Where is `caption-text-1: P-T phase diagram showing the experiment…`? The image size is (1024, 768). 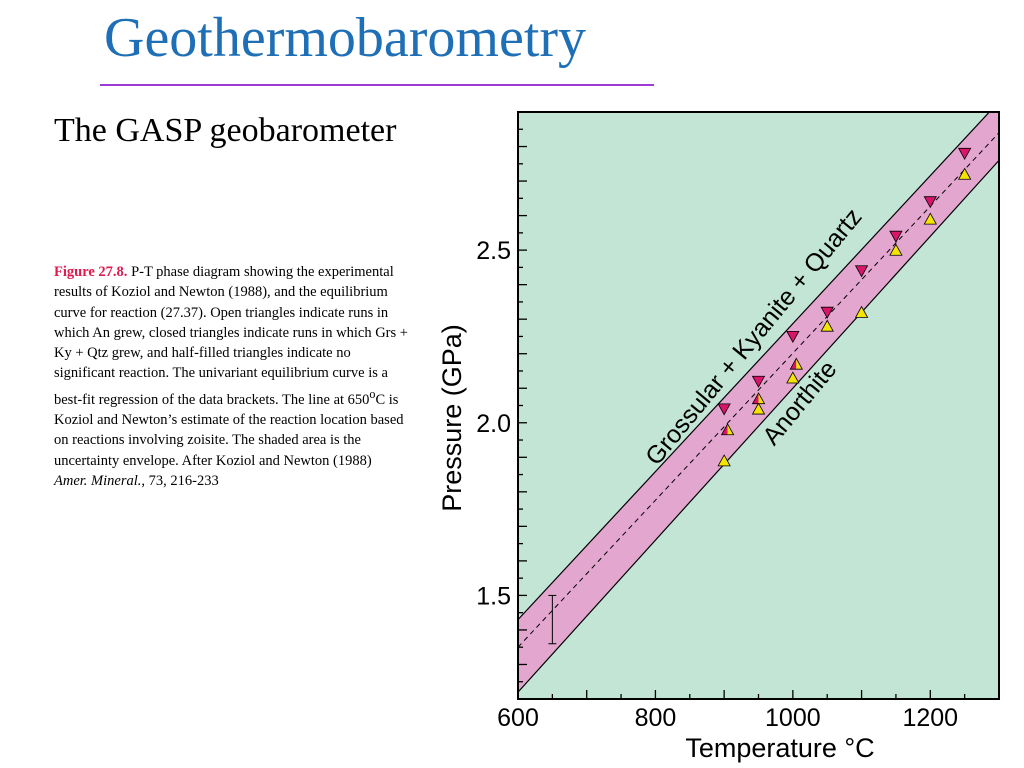
caption-text-1: P-T phase diagram showing the experiment… is located at coordinates (231, 336).